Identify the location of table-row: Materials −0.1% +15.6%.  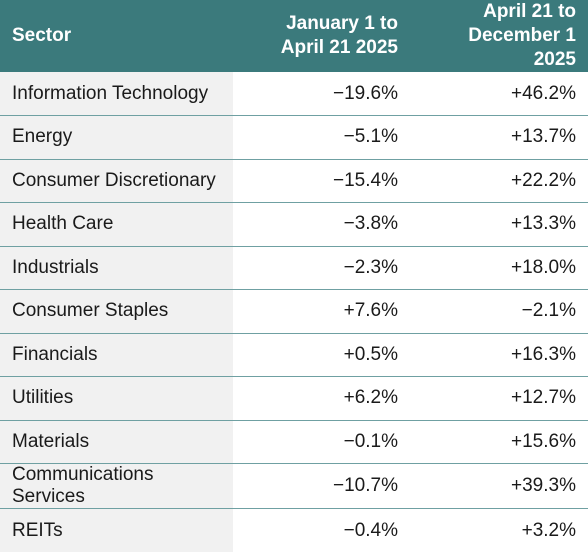
(294, 442).